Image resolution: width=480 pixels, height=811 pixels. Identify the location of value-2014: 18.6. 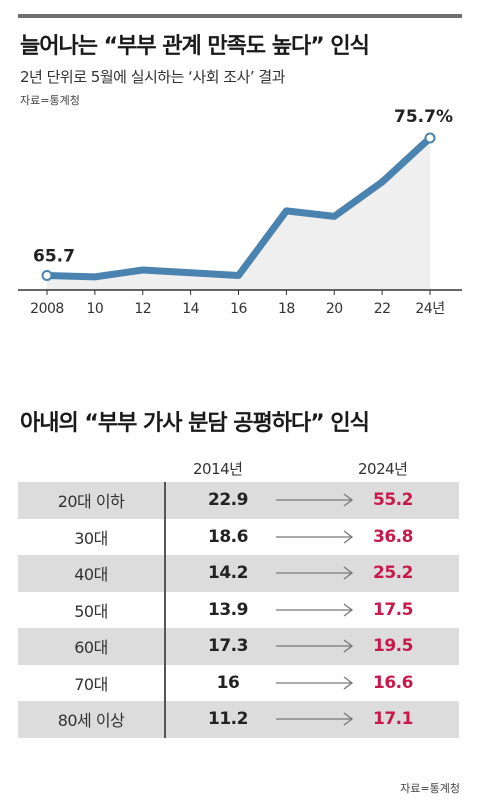
(228, 536).